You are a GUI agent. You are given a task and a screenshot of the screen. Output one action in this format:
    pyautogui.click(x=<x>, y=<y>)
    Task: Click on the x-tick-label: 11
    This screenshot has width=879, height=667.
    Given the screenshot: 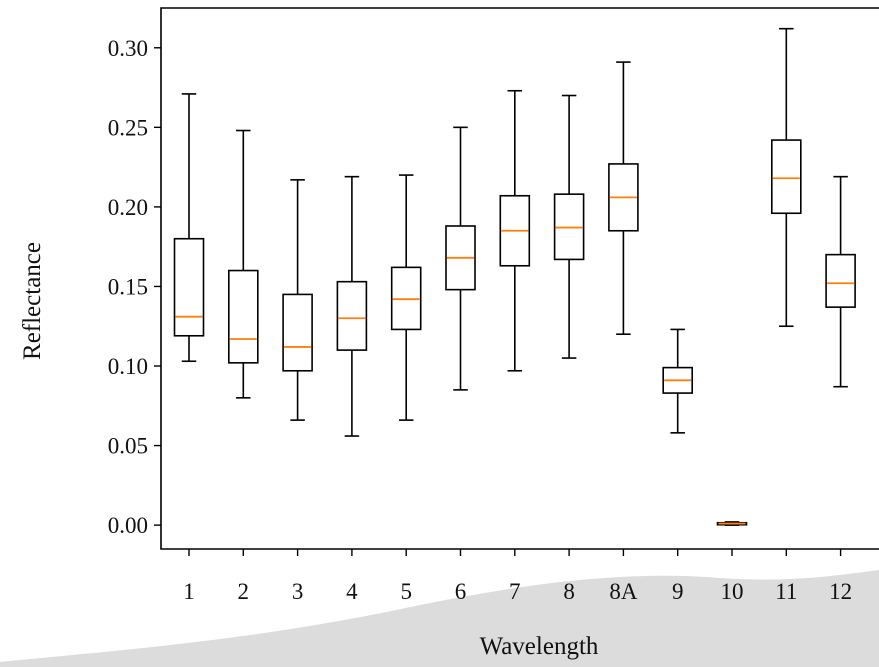 What is the action you would take?
    pyautogui.click(x=786, y=591)
    